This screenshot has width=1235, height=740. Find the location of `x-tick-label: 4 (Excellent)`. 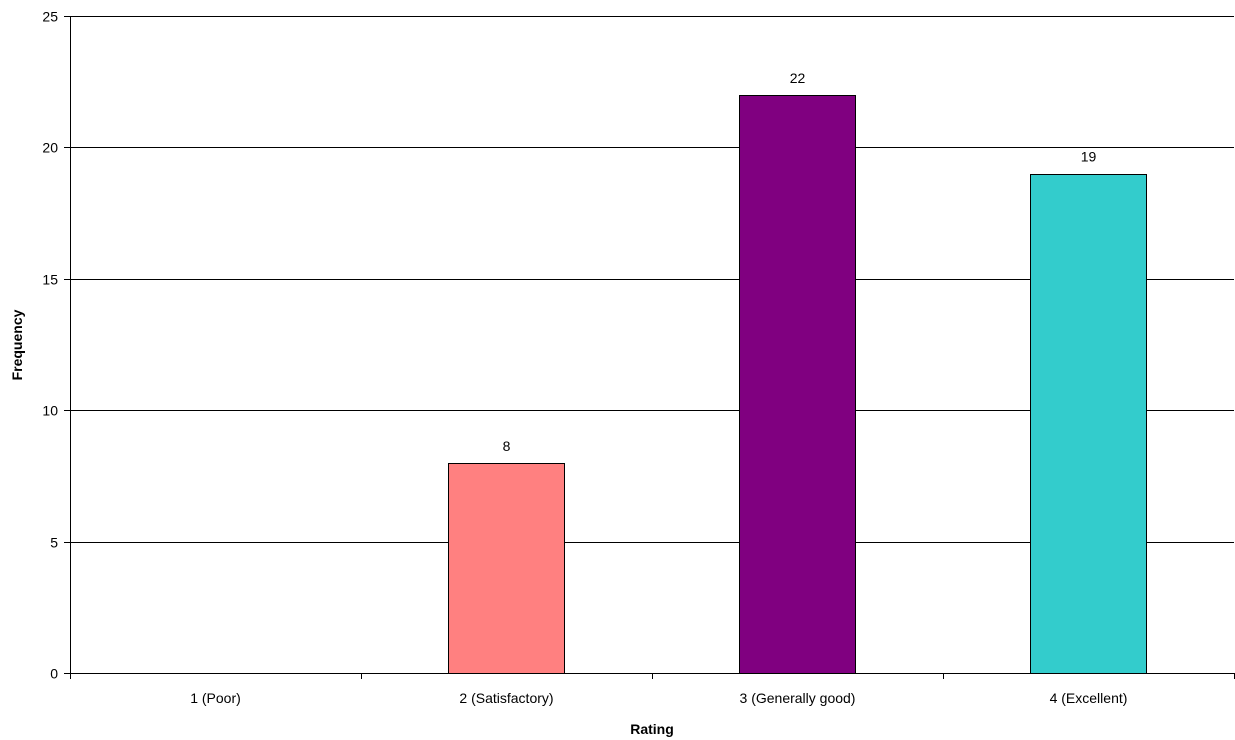

x-tick-label: 4 (Excellent) is located at coordinates (1089, 698).